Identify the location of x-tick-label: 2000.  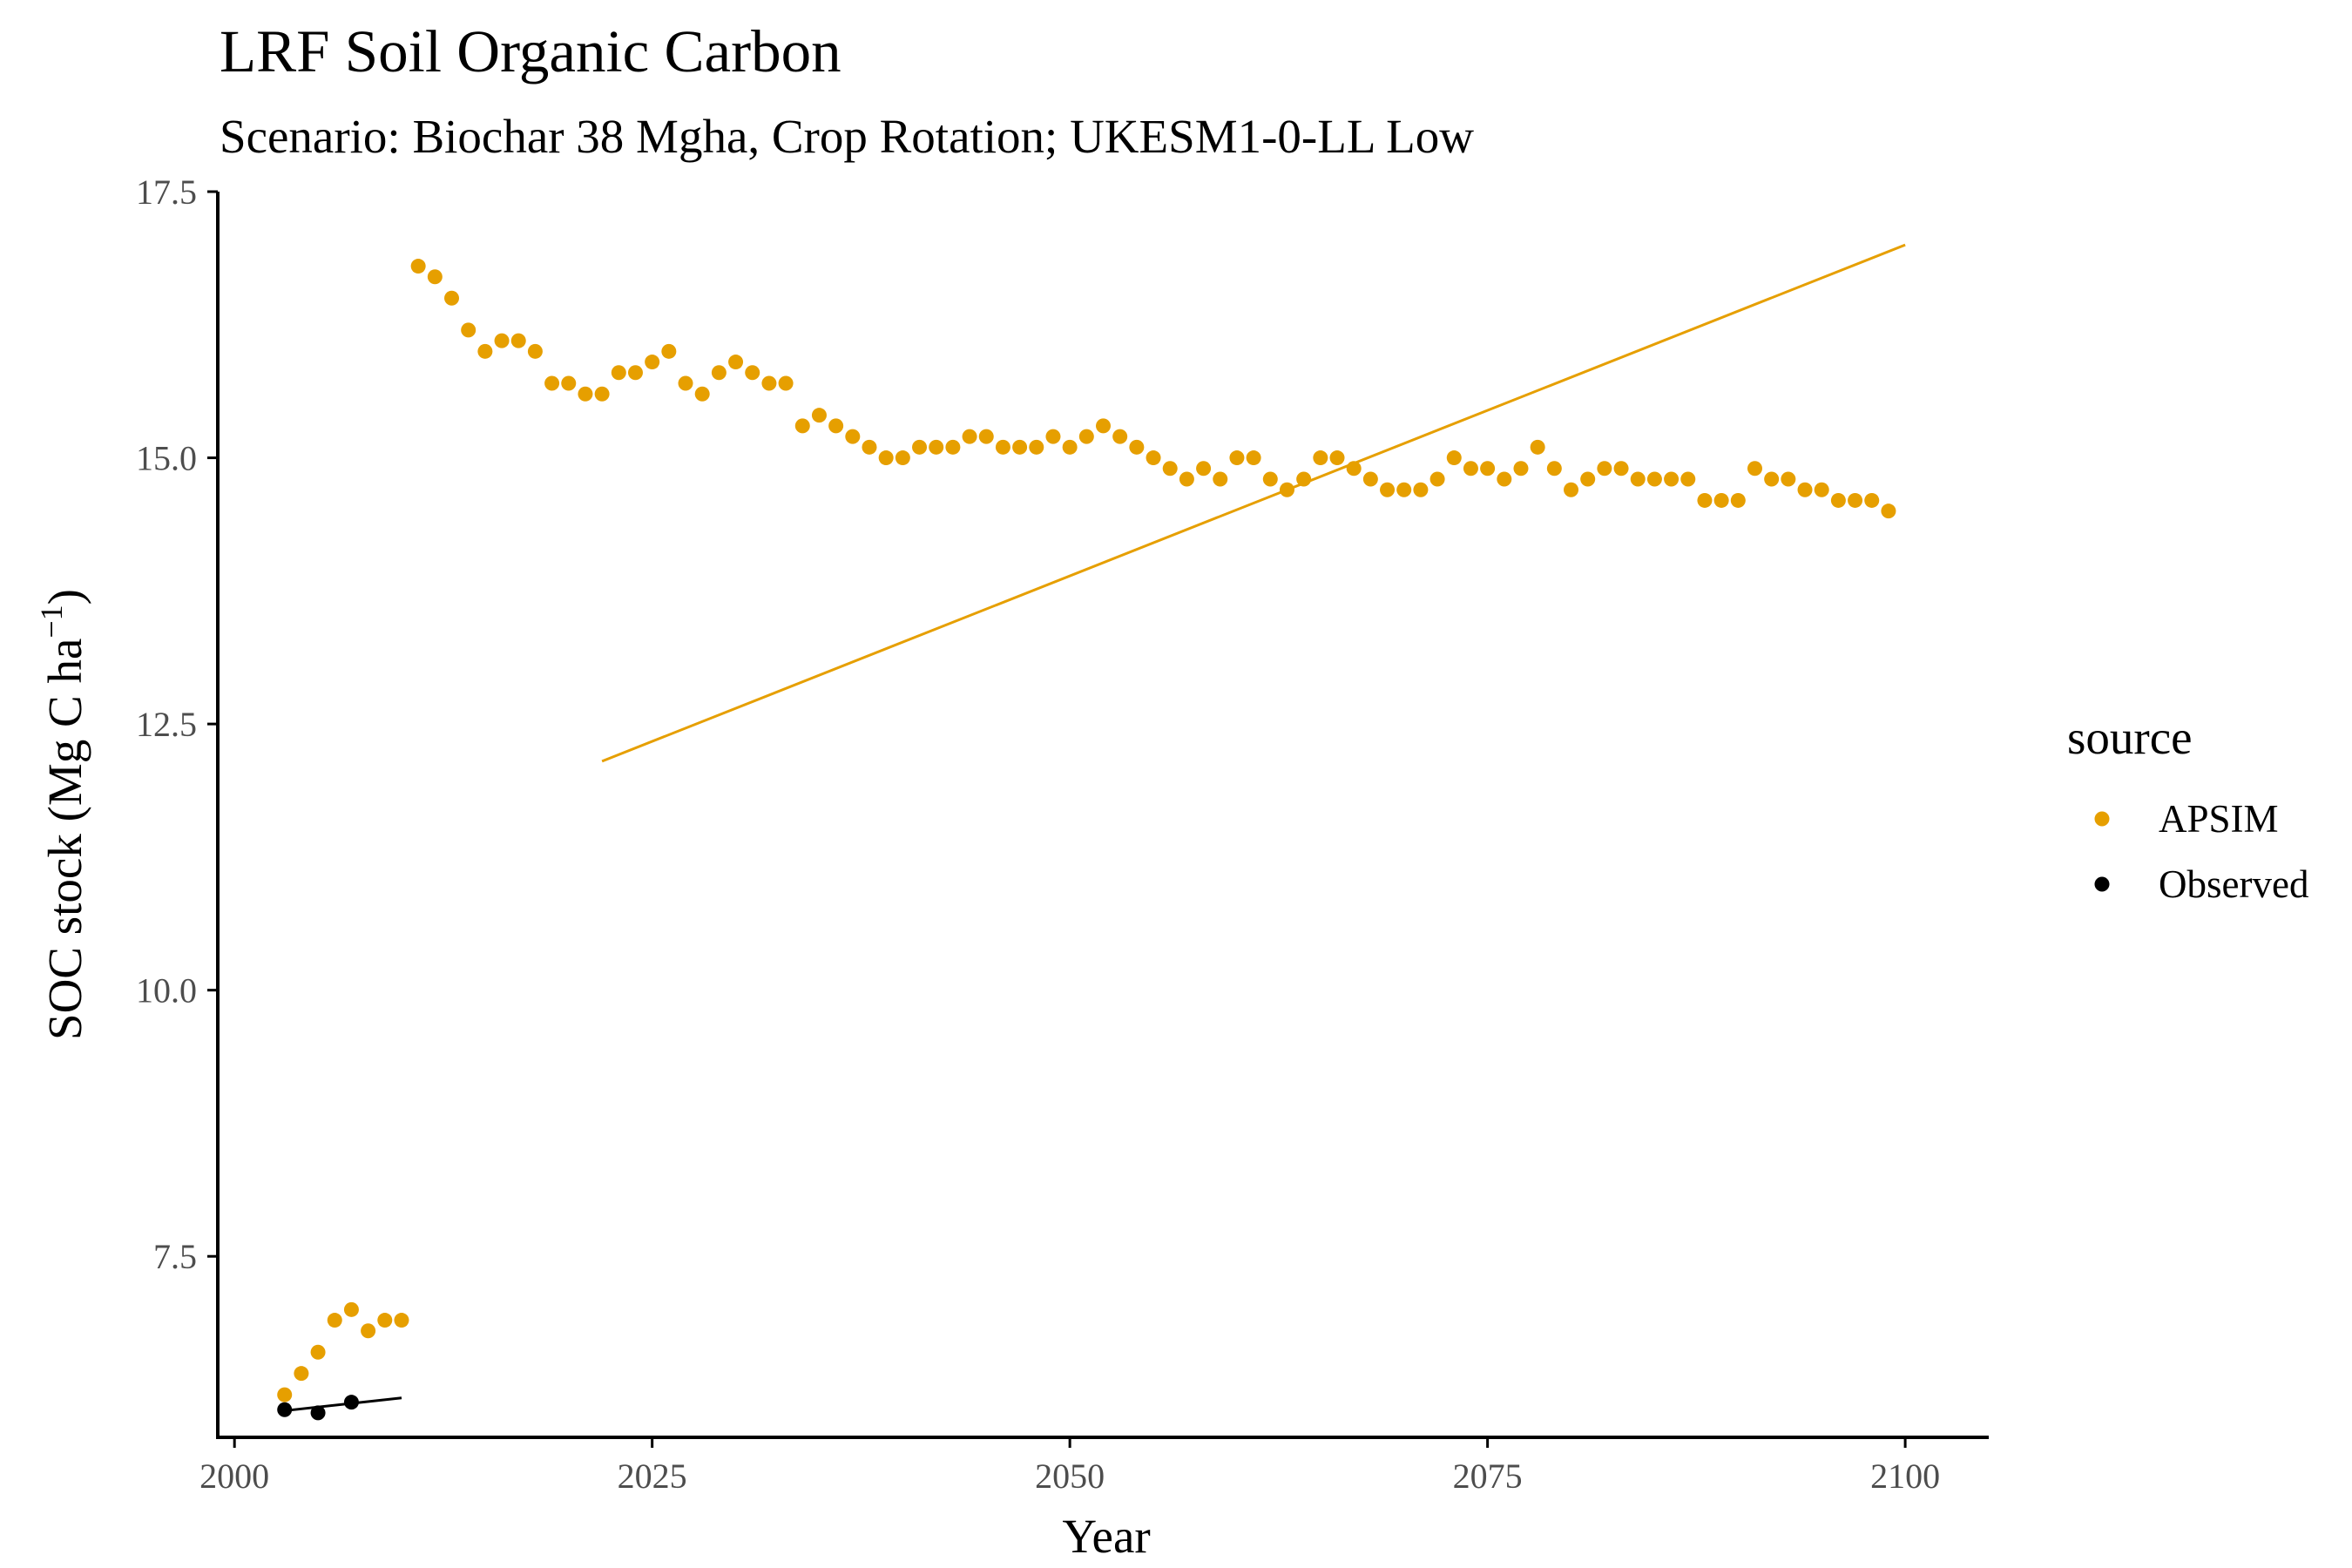
(234, 1476).